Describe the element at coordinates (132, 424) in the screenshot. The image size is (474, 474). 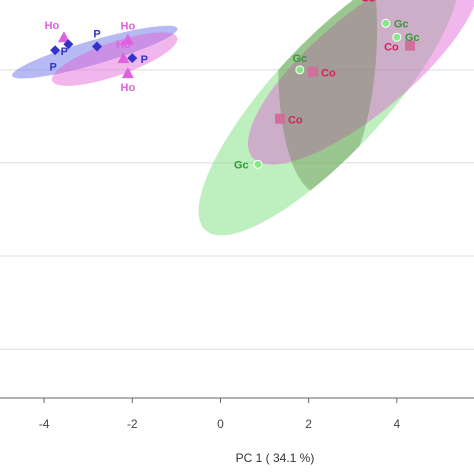
I see `x-tick-label: -2` at that location.